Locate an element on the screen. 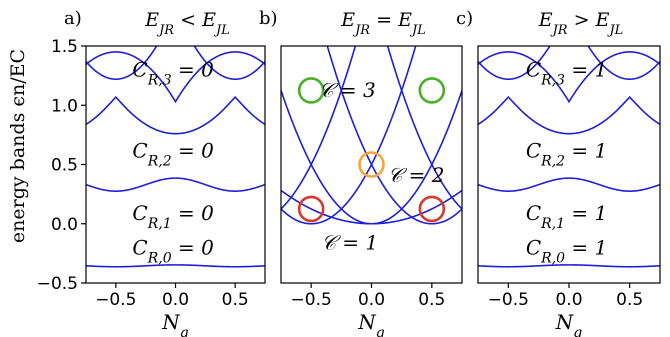 This screenshot has width=670, height=337. chern-label: CR,2 = 0 is located at coordinates (173, 153).